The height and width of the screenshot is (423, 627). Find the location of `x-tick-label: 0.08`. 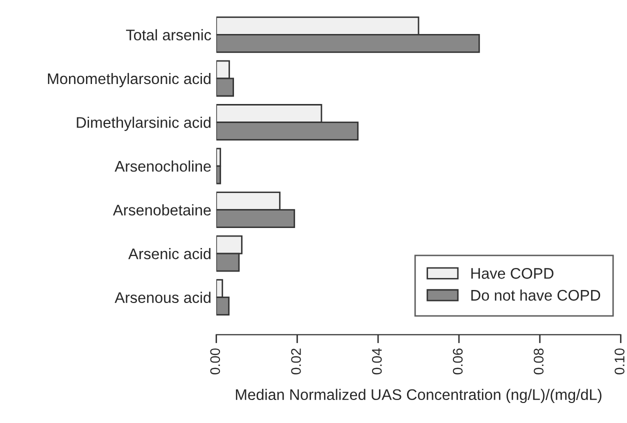

x-tick-label: 0.08 is located at coordinates (539, 361).